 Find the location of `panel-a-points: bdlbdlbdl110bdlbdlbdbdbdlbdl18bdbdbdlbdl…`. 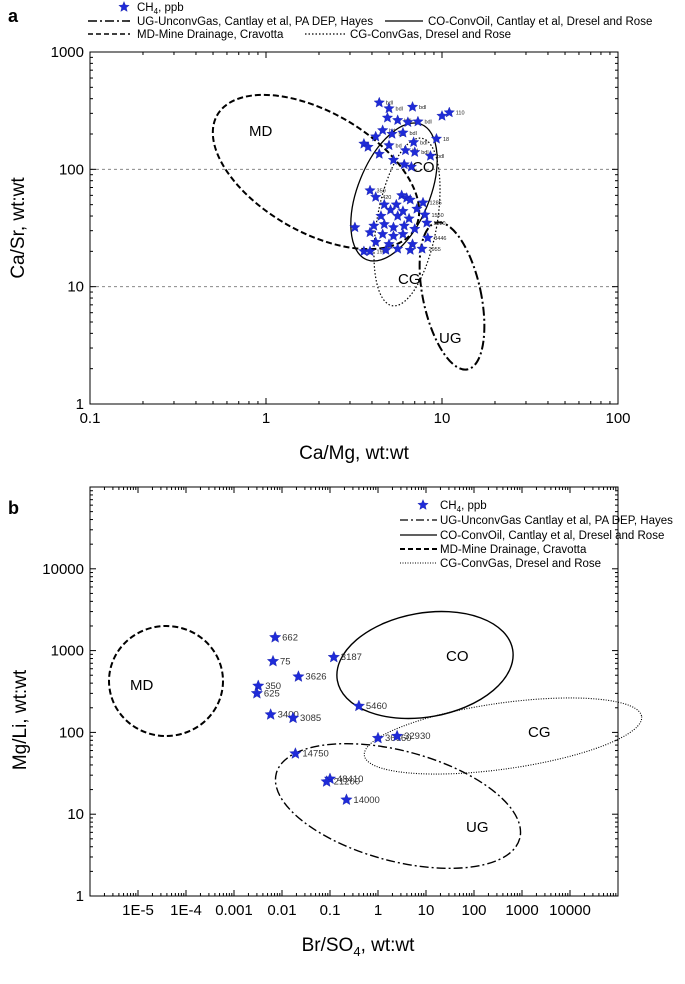

panel-a-points: bdlbdlbdl110bdlbdlbdbdbdlbdl18bdbdbdlbdl… is located at coordinates (407, 176).